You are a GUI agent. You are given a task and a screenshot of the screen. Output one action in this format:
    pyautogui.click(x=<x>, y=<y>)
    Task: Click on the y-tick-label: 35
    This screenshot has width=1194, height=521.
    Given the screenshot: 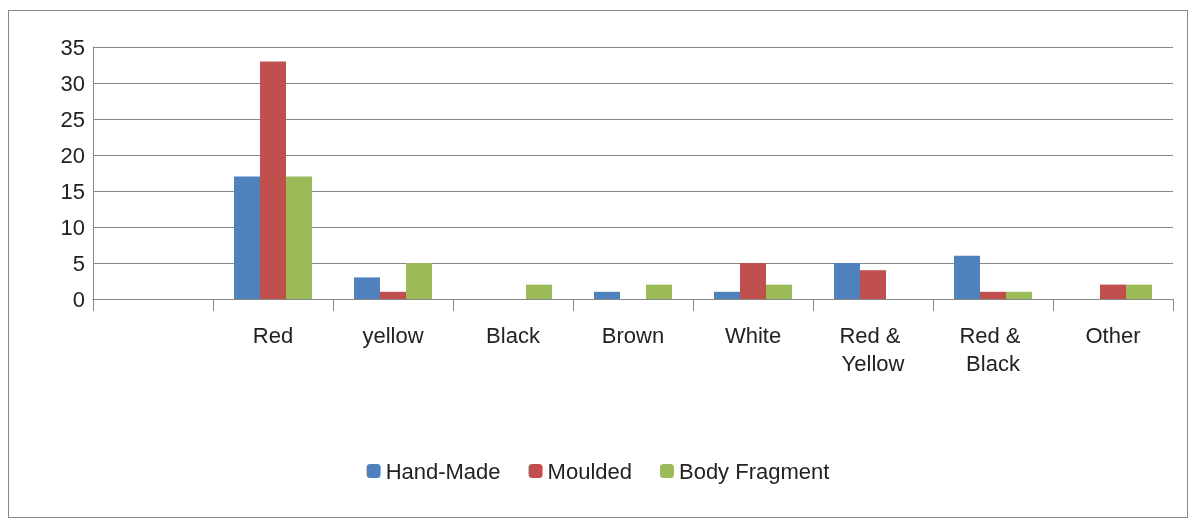 What is the action you would take?
    pyautogui.click(x=72, y=47)
    